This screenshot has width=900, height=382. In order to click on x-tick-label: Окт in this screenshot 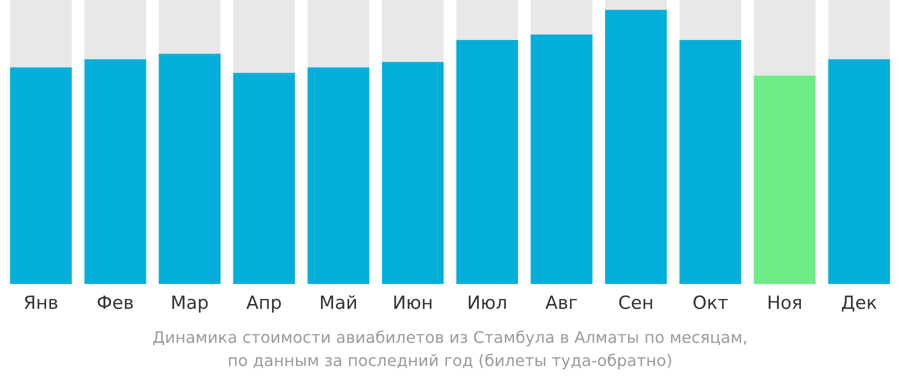, I will do `click(711, 302)`.